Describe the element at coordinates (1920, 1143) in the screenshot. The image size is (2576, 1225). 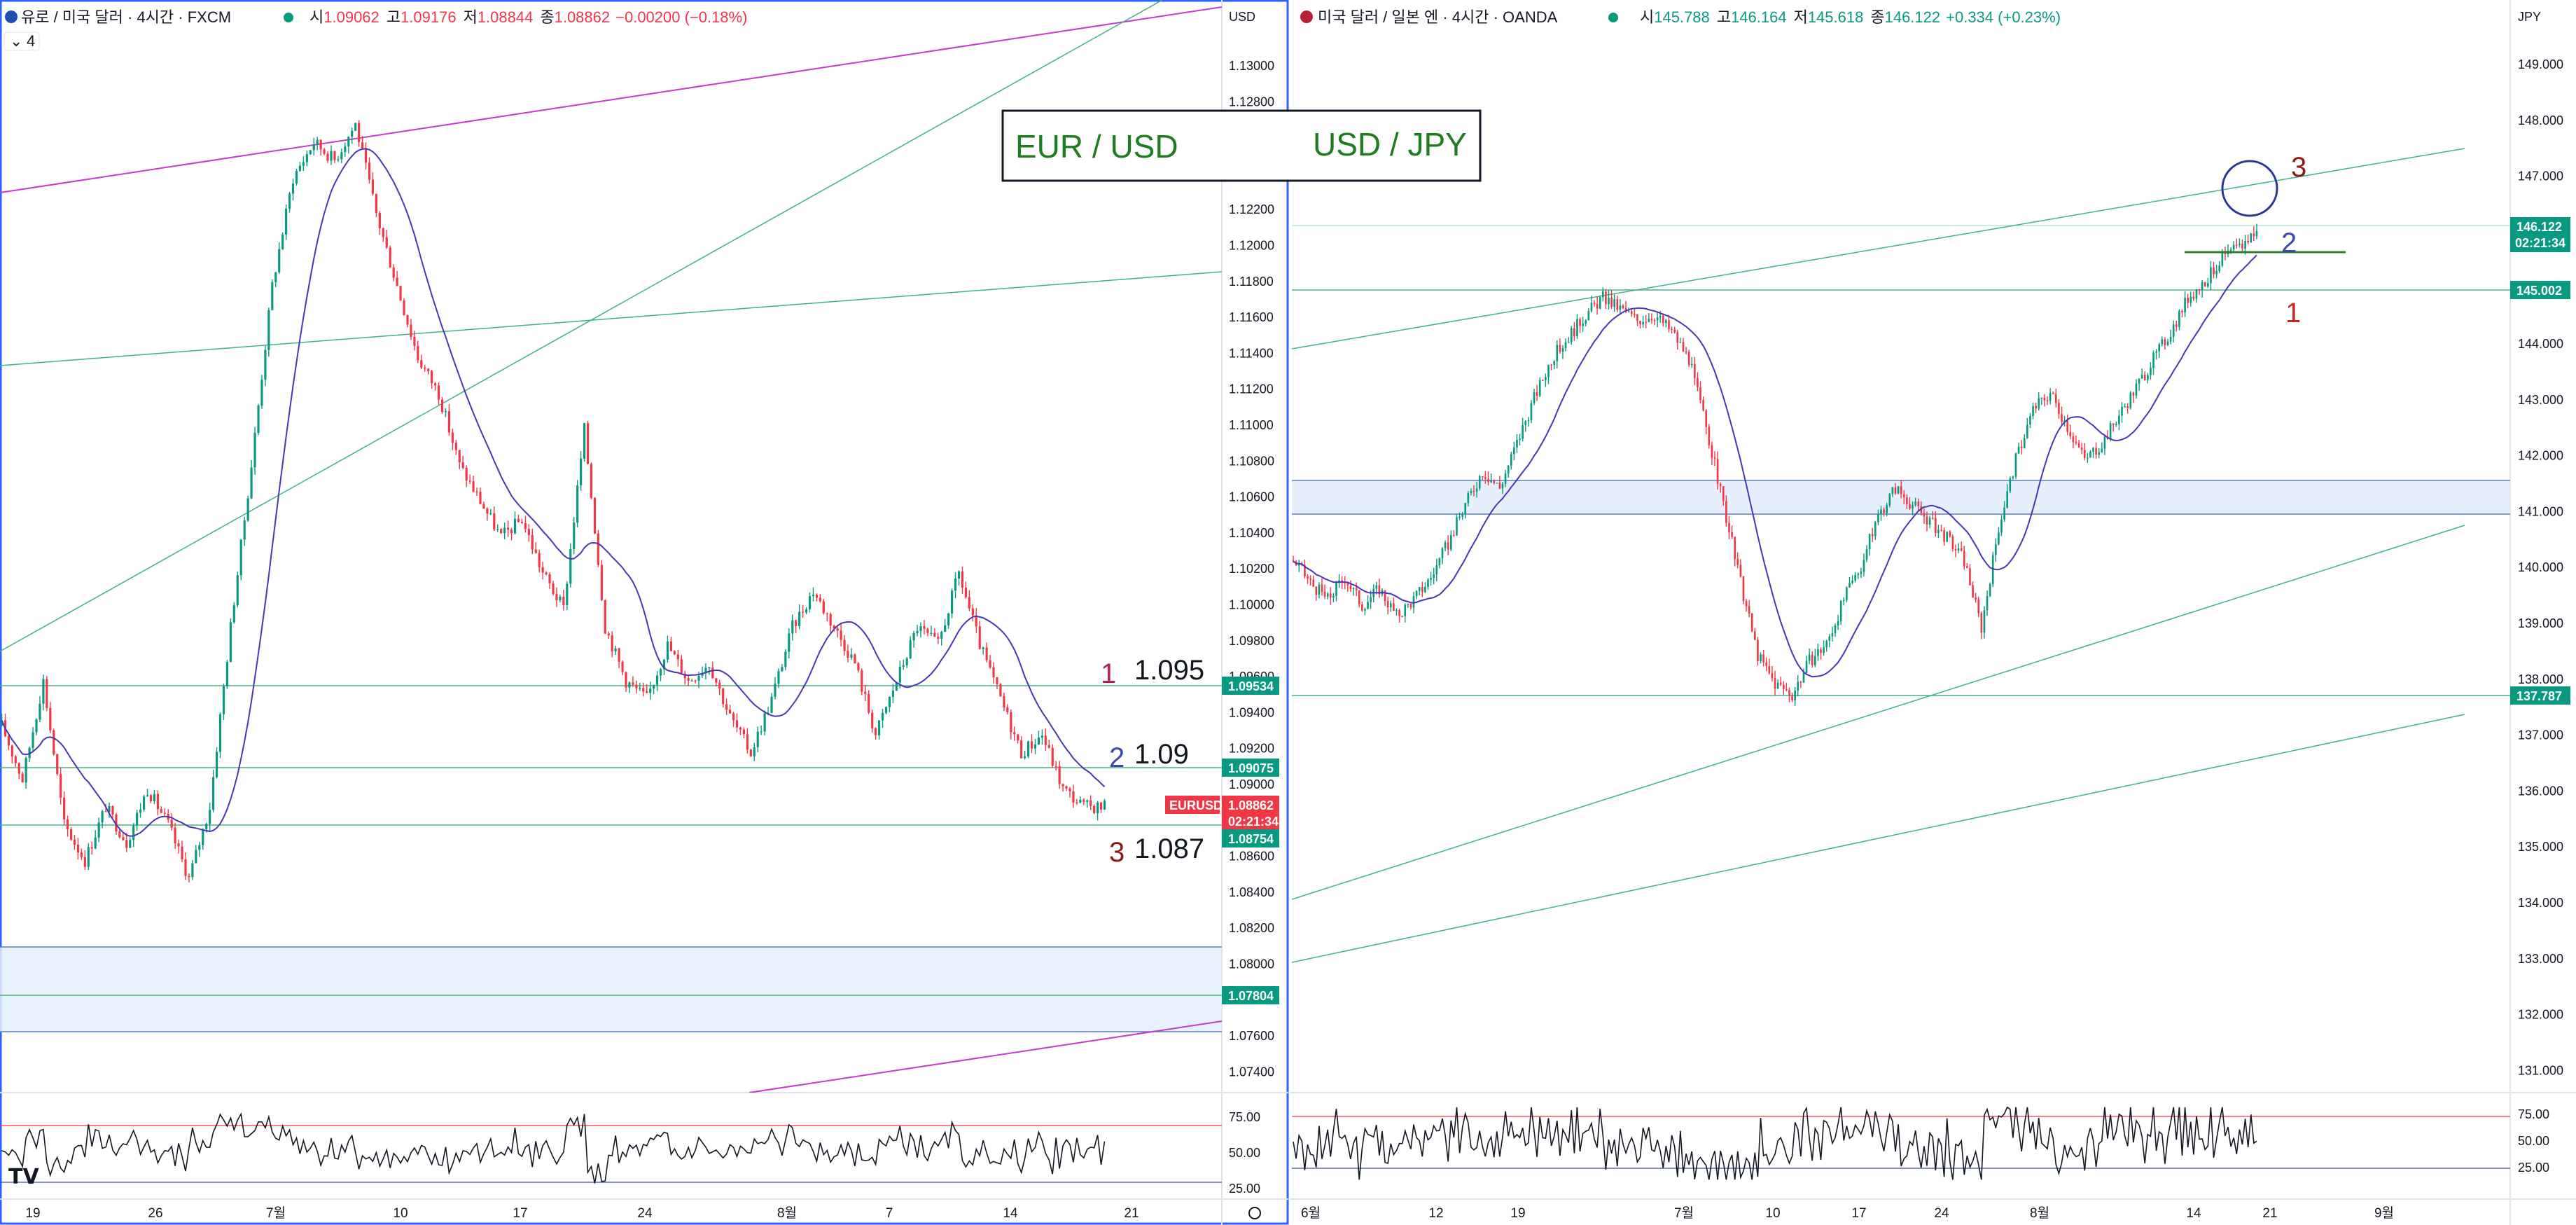
I see `usdjpy-rsi-pane: 75.00 50.00 25.00` at that location.